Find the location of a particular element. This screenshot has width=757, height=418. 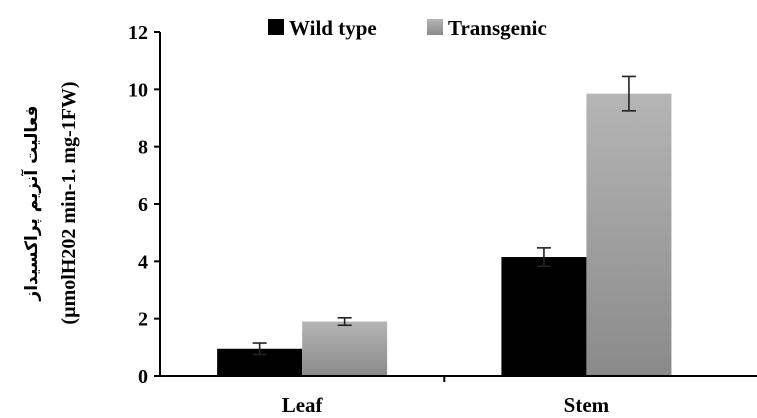

y-axis-title-persian: فعالیت آنزیم پراکسیداز is located at coordinates (31, 203).